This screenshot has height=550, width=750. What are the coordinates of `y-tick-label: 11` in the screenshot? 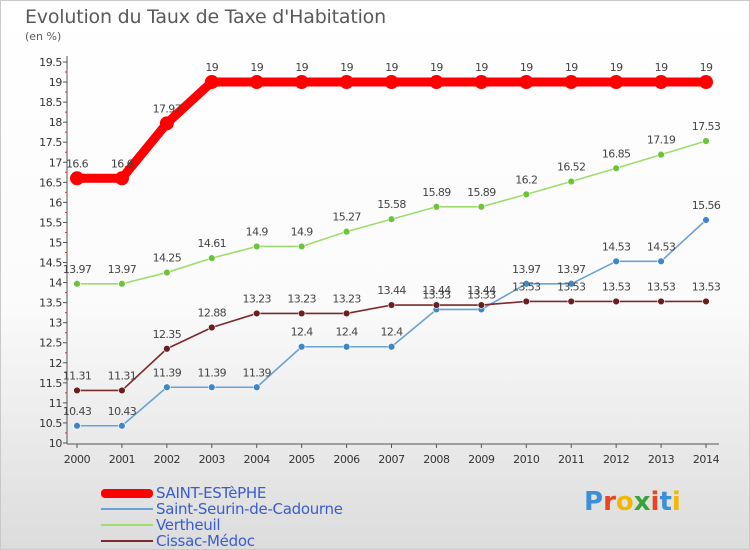 It's located at (55, 403).